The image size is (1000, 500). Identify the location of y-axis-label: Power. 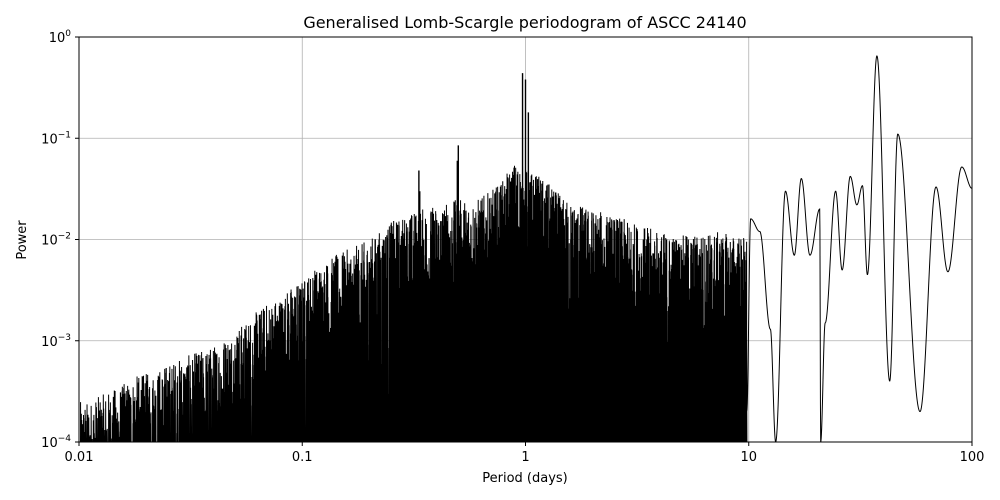
(22, 240).